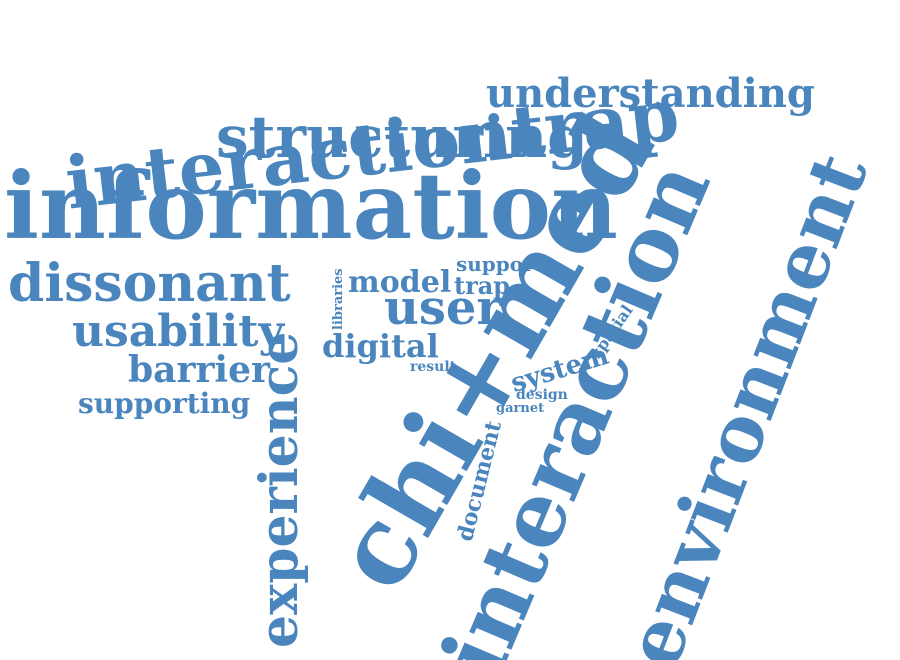  Describe the element at coordinates (402, 137) in the screenshot. I see `word-structuring: structuring` at that location.